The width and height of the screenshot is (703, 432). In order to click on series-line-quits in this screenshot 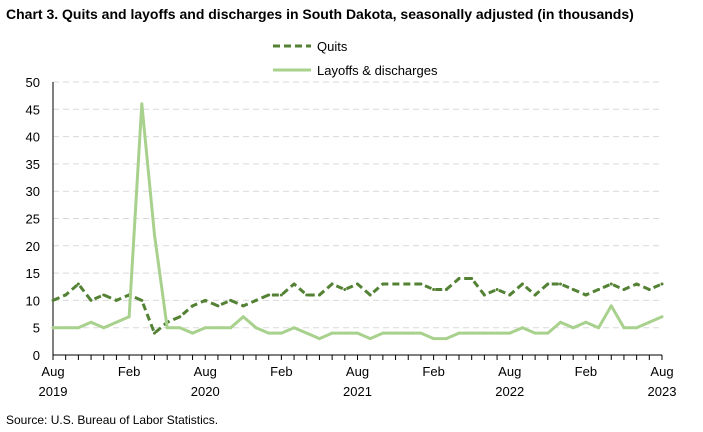, I will do `click(357, 306)`.